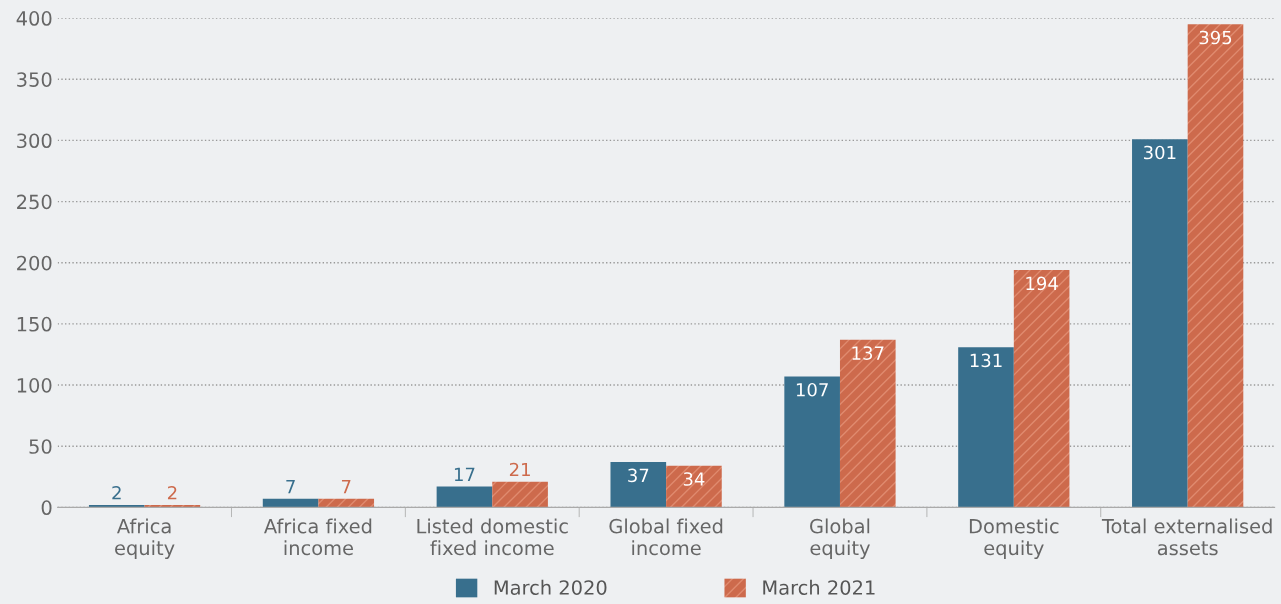 This screenshot has height=604, width=1281. Describe the element at coordinates (519, 469) in the screenshot. I see `data-label: 21` at that location.